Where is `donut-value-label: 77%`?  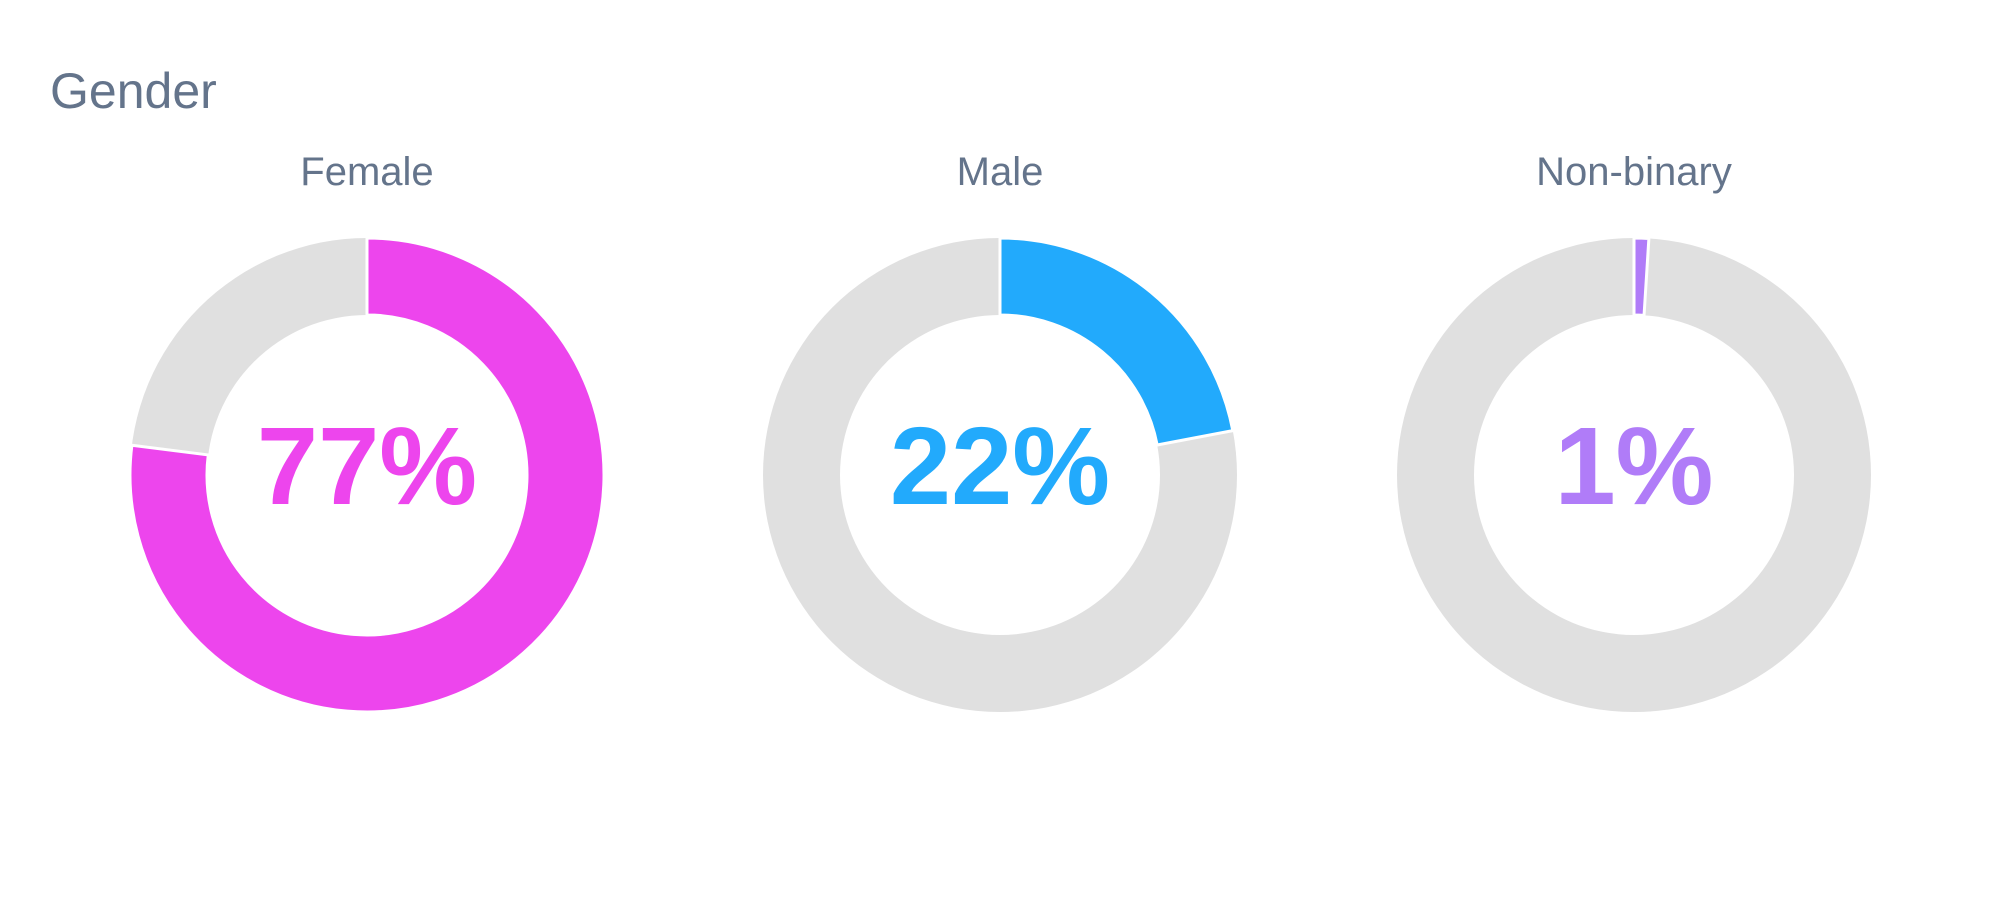
donut-value-label: 77% is located at coordinates (367, 466).